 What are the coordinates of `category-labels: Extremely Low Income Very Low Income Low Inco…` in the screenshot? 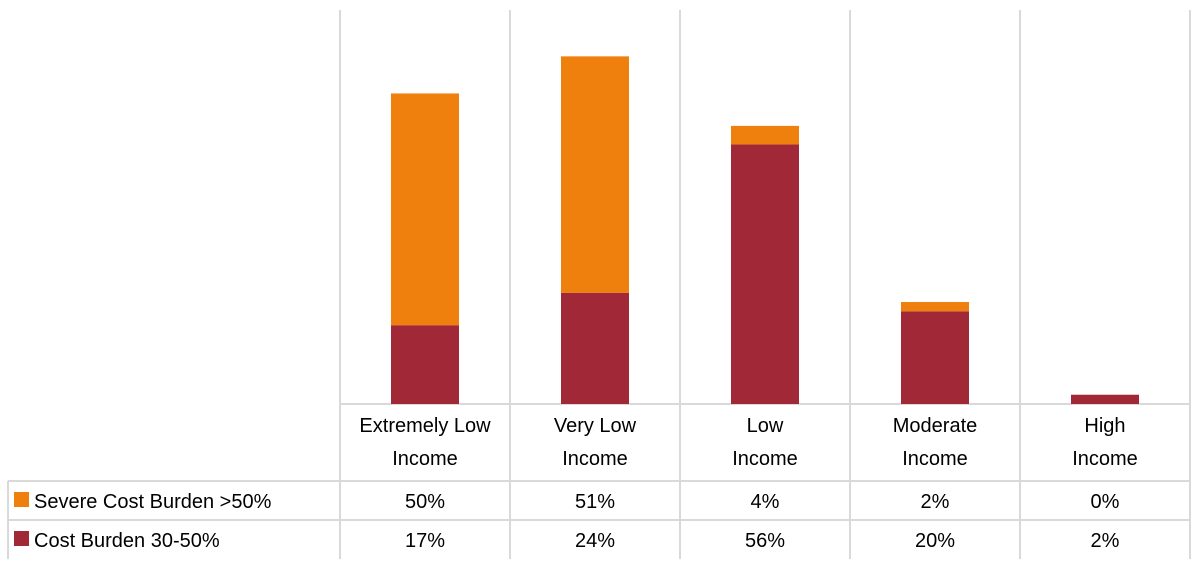 It's located at (748, 442).